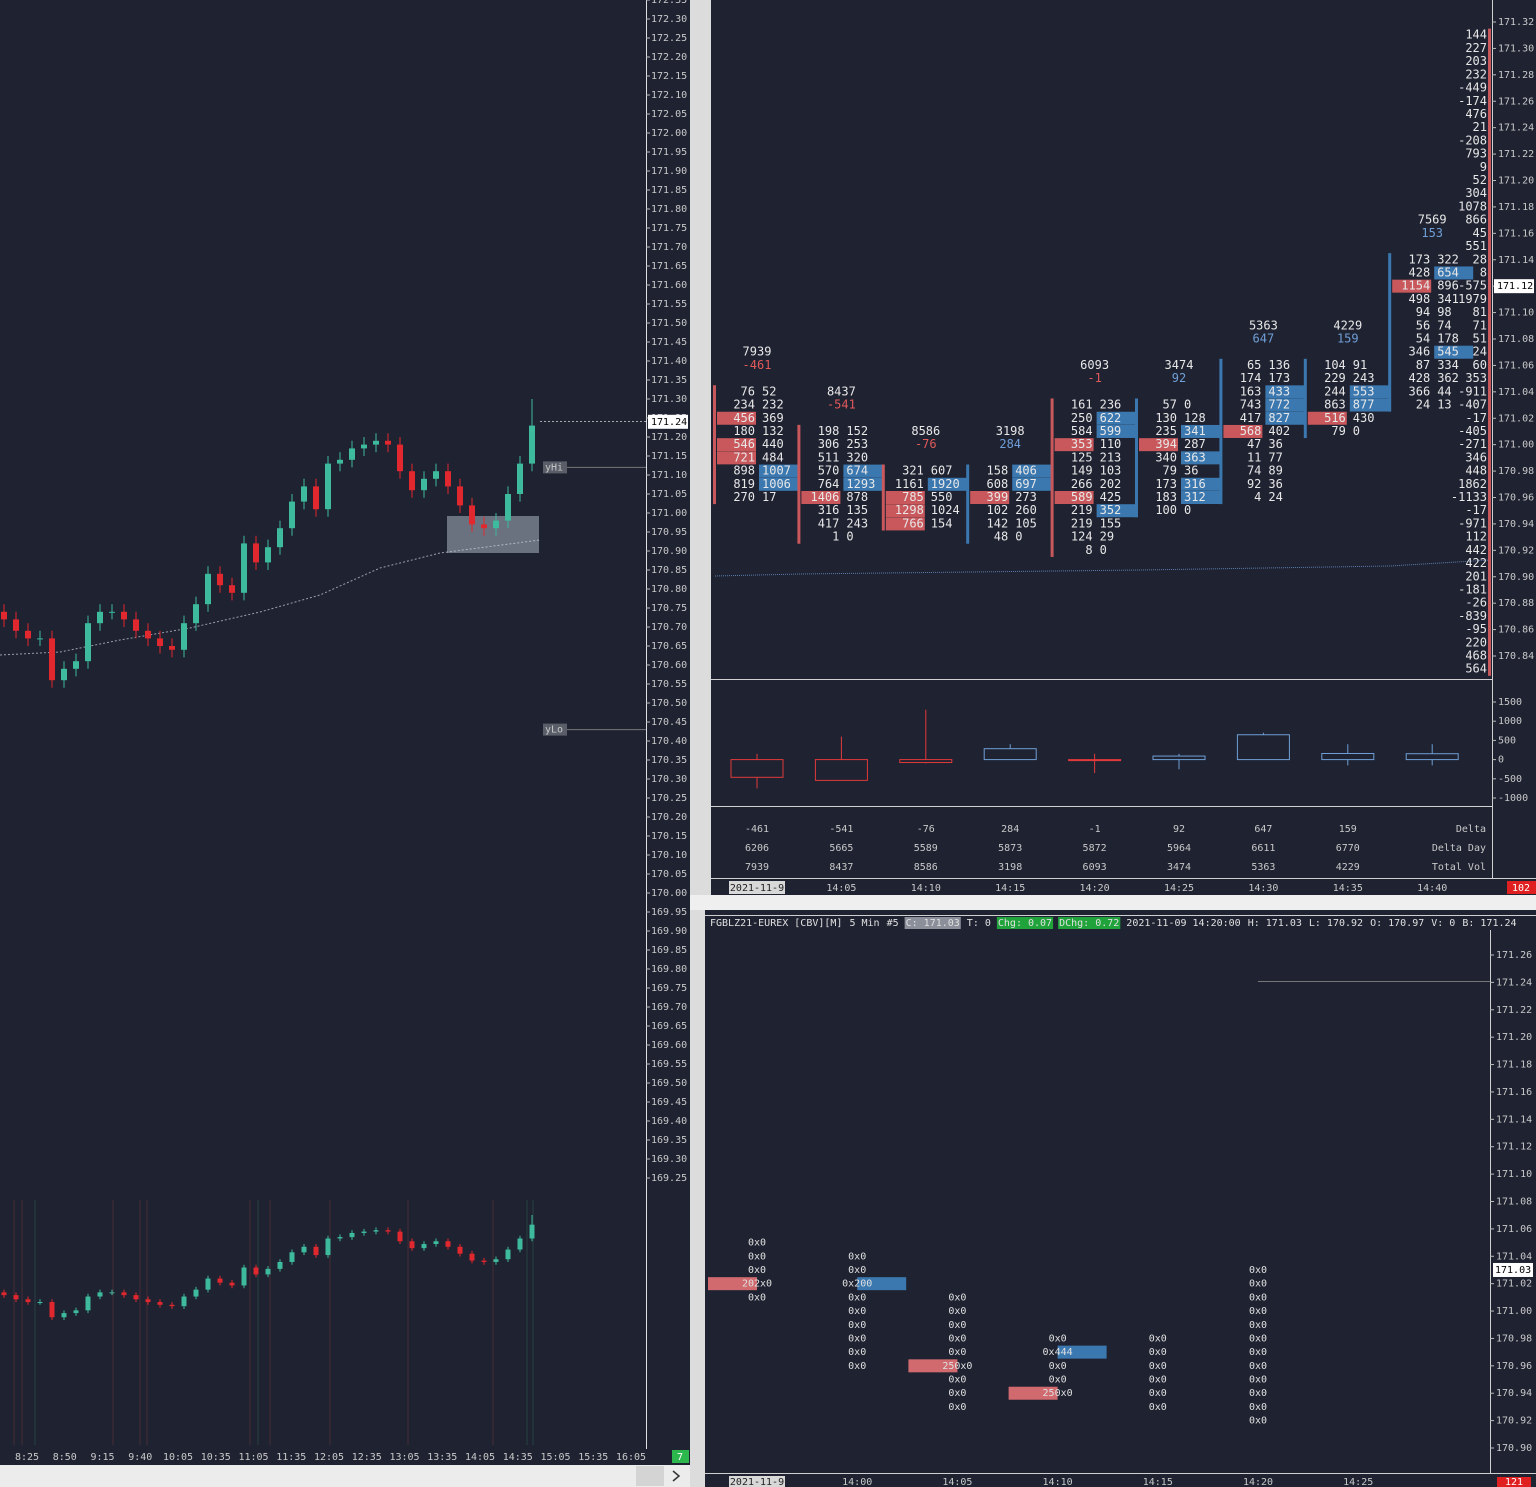  I want to click on ask-volume: 110, so click(1111, 444).